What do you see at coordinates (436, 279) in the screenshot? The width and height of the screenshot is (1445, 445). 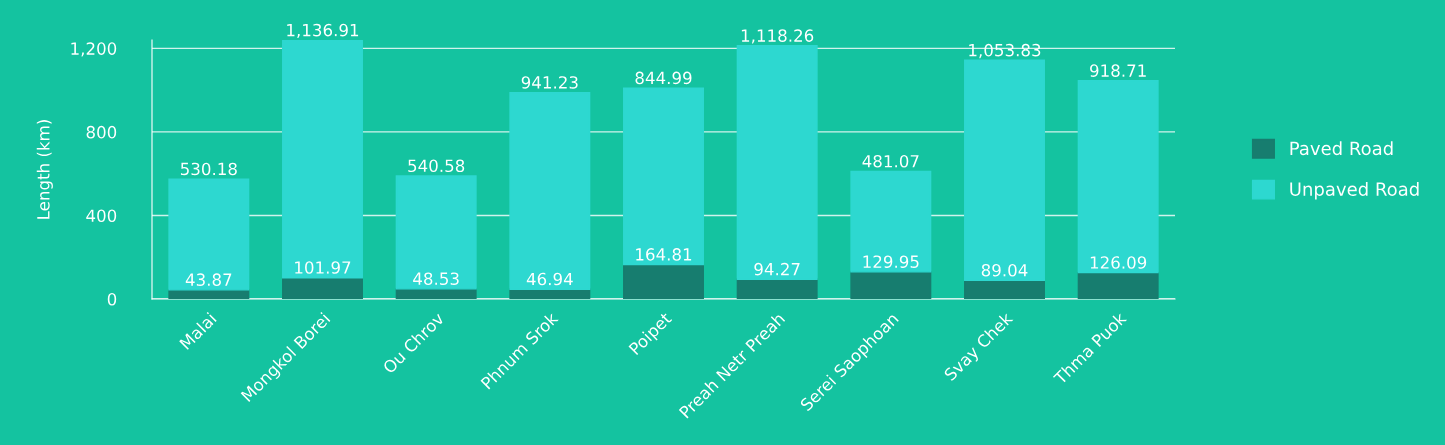 I see `data-label: 48.53` at bounding box center [436, 279].